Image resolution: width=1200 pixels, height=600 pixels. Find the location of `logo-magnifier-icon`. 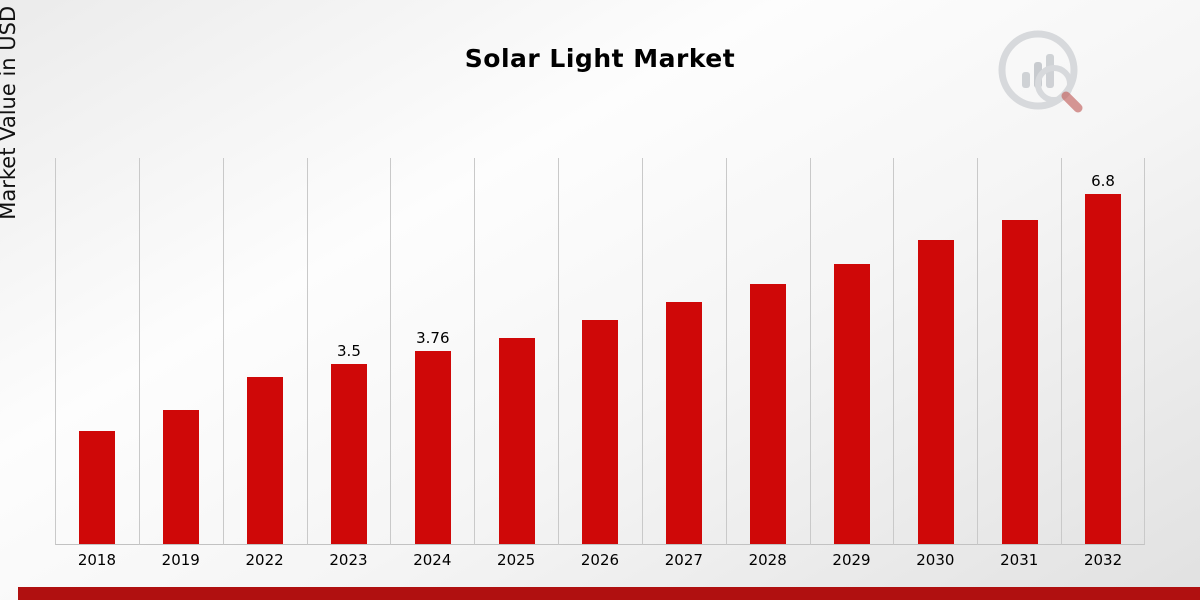

logo-magnifier-icon is located at coordinates (1059, 89).